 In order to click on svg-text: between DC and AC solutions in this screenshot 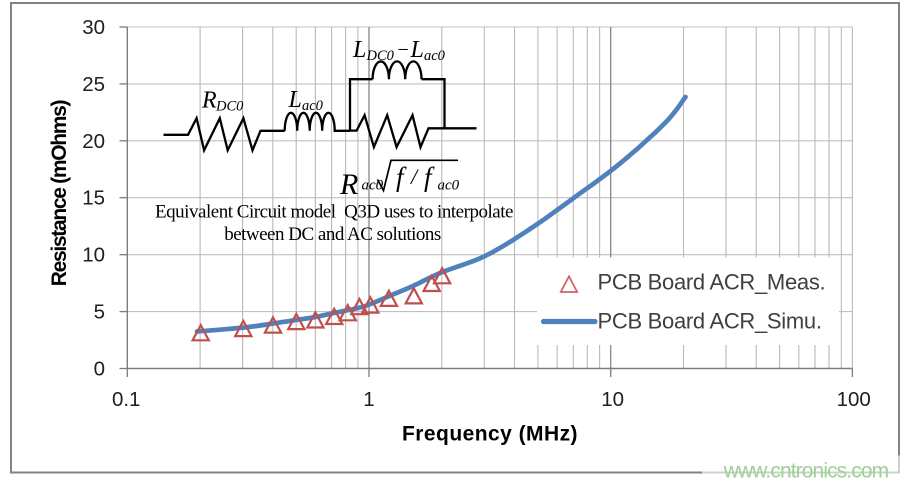, I will do `click(332, 234)`.